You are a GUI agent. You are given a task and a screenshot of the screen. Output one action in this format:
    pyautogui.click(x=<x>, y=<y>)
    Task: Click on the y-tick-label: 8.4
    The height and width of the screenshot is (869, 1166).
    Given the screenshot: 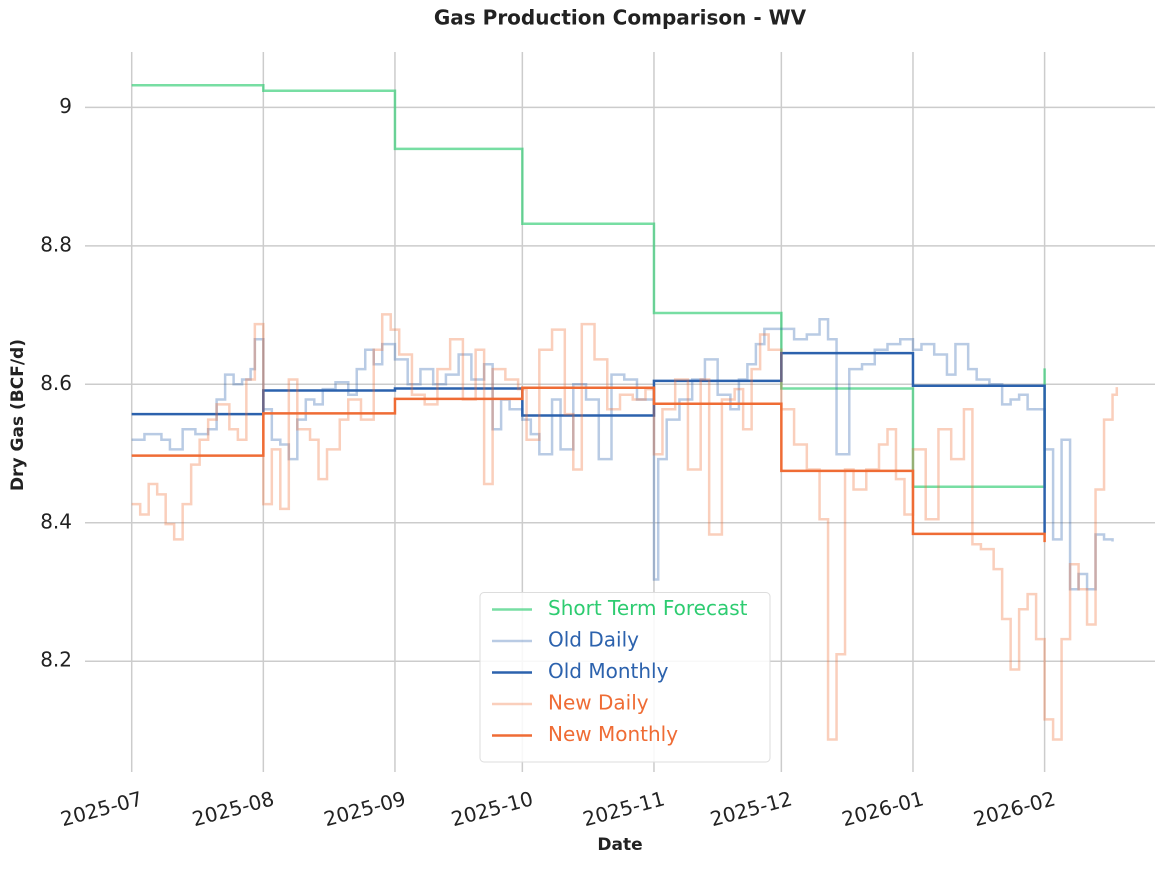 What is the action you would take?
    pyautogui.click(x=56, y=521)
    